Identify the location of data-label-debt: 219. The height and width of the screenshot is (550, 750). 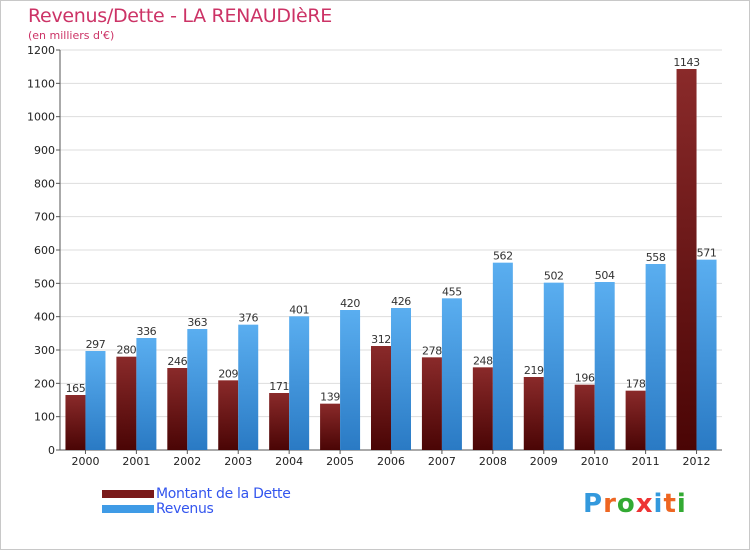
(534, 370).